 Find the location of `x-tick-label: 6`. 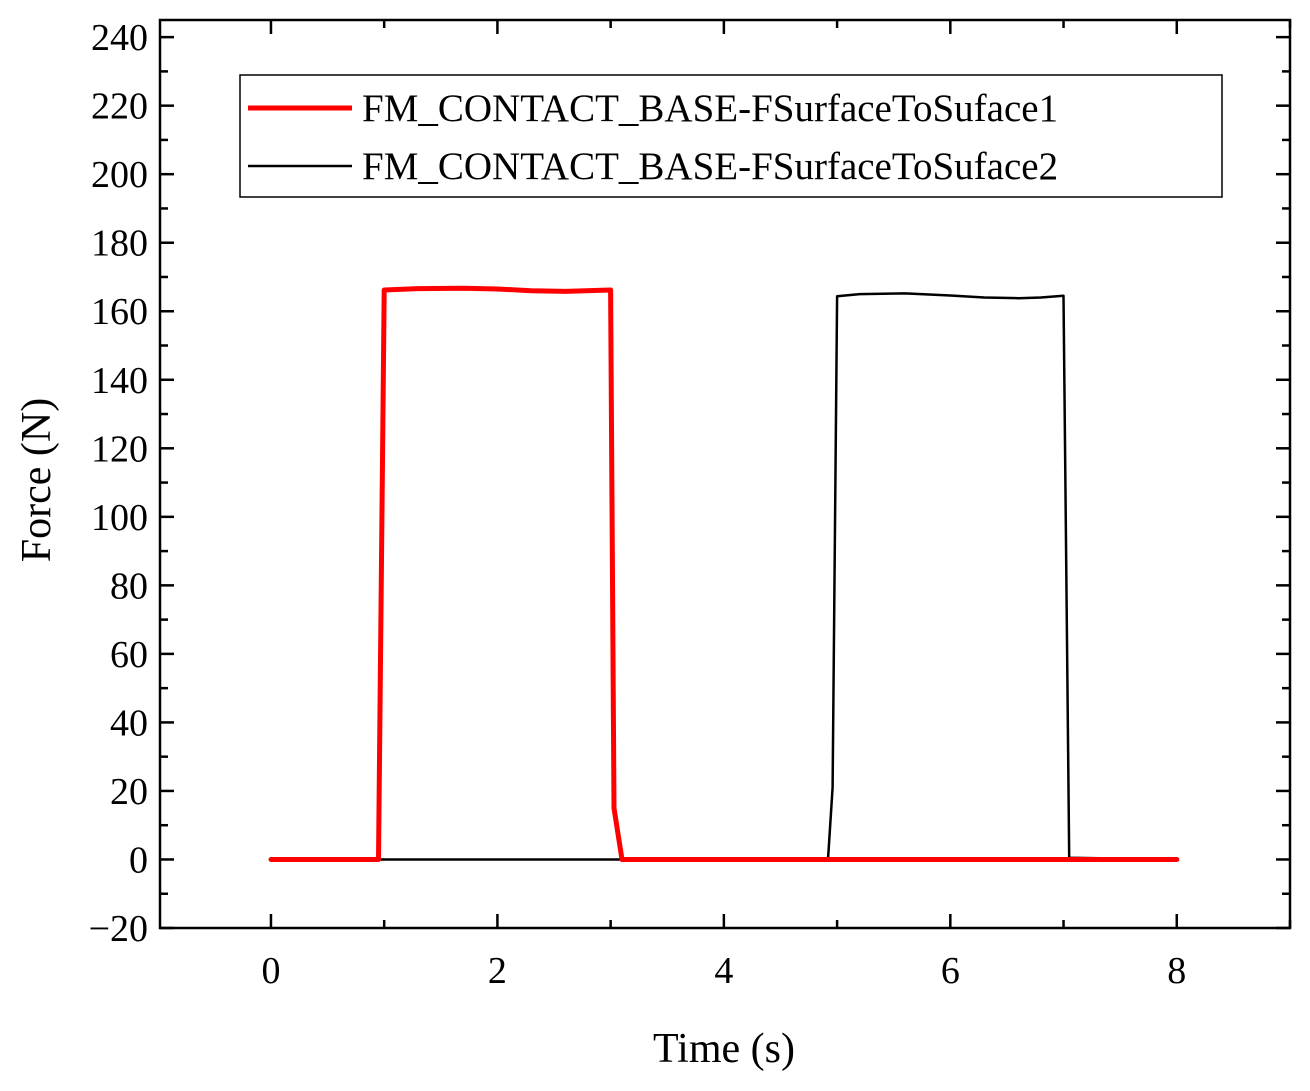

x-tick-label: 6 is located at coordinates (950, 971).